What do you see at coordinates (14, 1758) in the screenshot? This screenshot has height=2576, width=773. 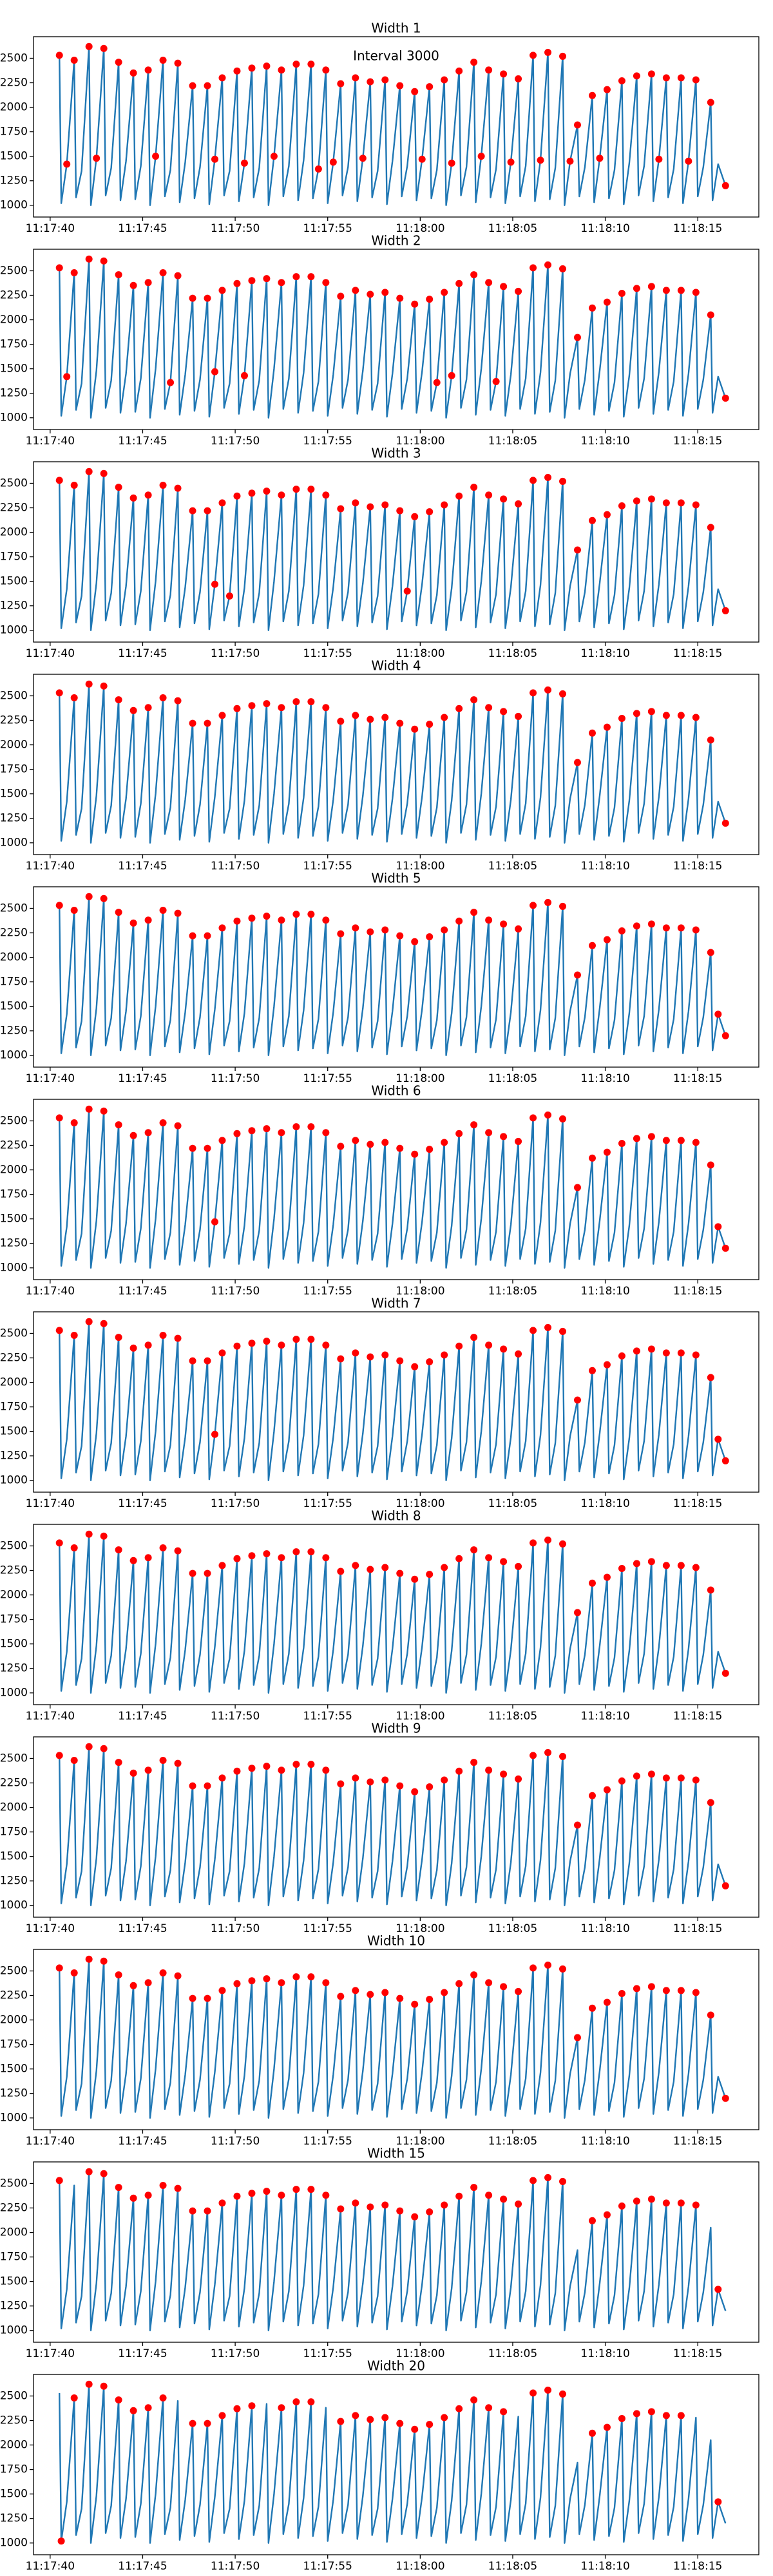 I see `y-tick-label: 2500` at bounding box center [14, 1758].